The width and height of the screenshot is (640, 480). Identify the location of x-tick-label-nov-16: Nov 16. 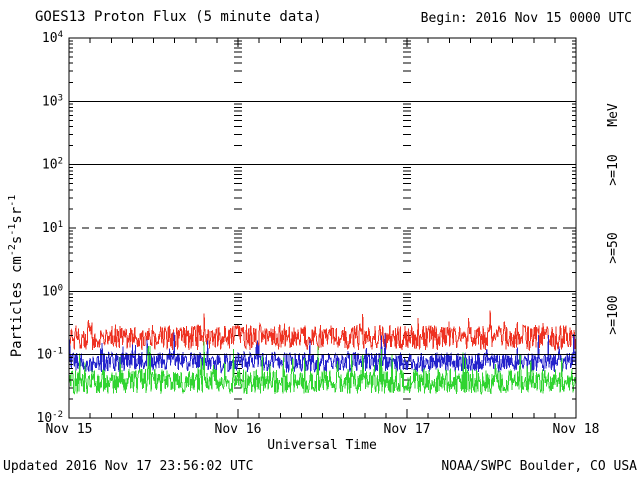
(238, 429).